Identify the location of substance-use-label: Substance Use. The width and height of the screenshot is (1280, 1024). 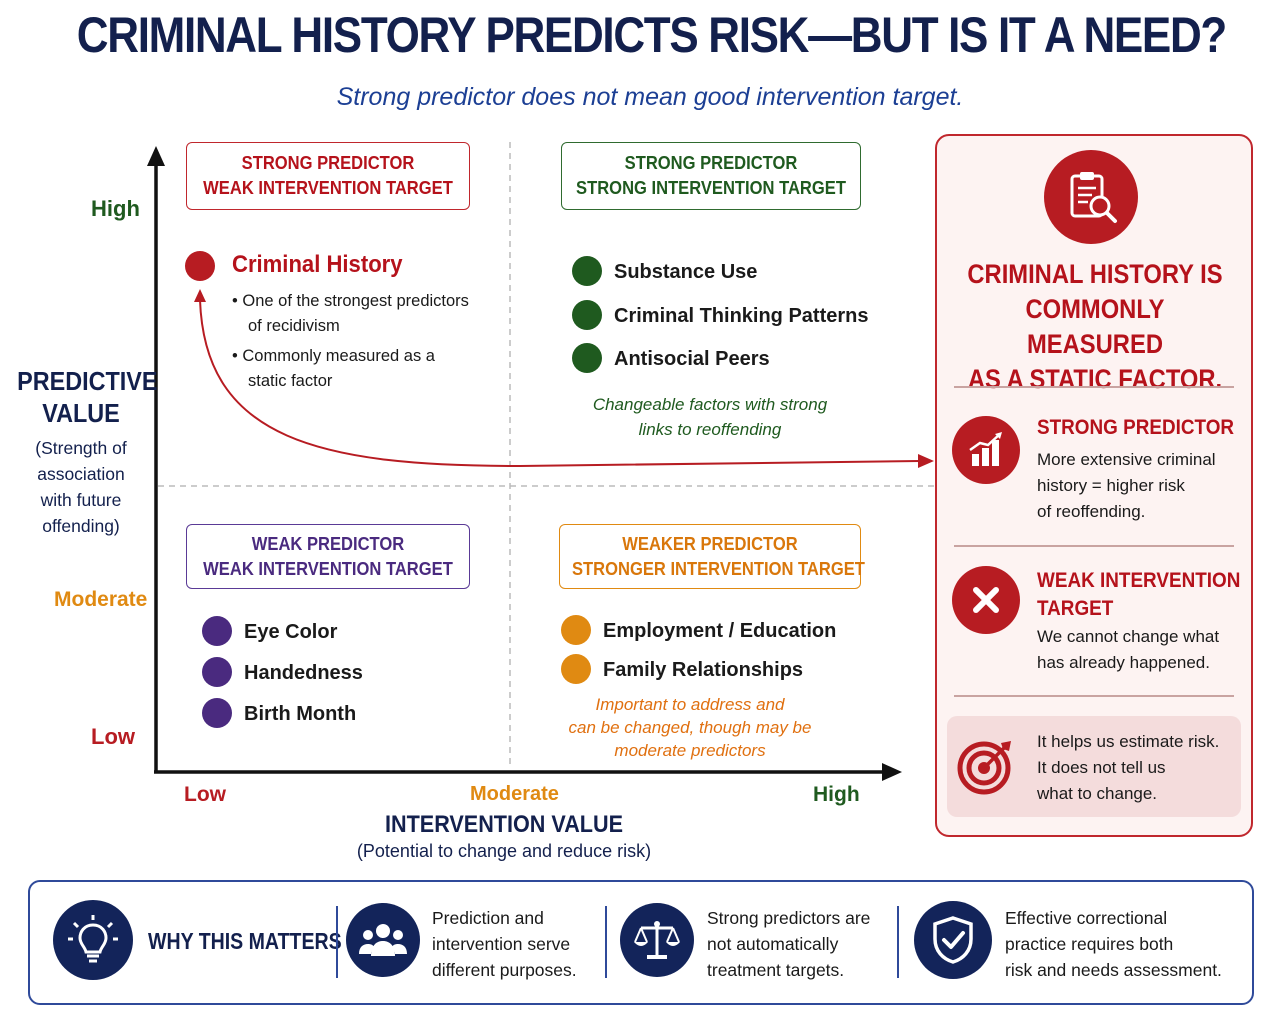
(686, 272).